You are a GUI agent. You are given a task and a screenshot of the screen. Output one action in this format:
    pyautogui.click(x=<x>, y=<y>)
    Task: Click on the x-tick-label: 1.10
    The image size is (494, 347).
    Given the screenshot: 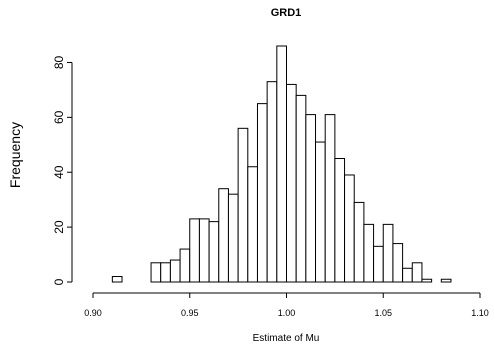 What is the action you would take?
    pyautogui.click(x=480, y=313)
    